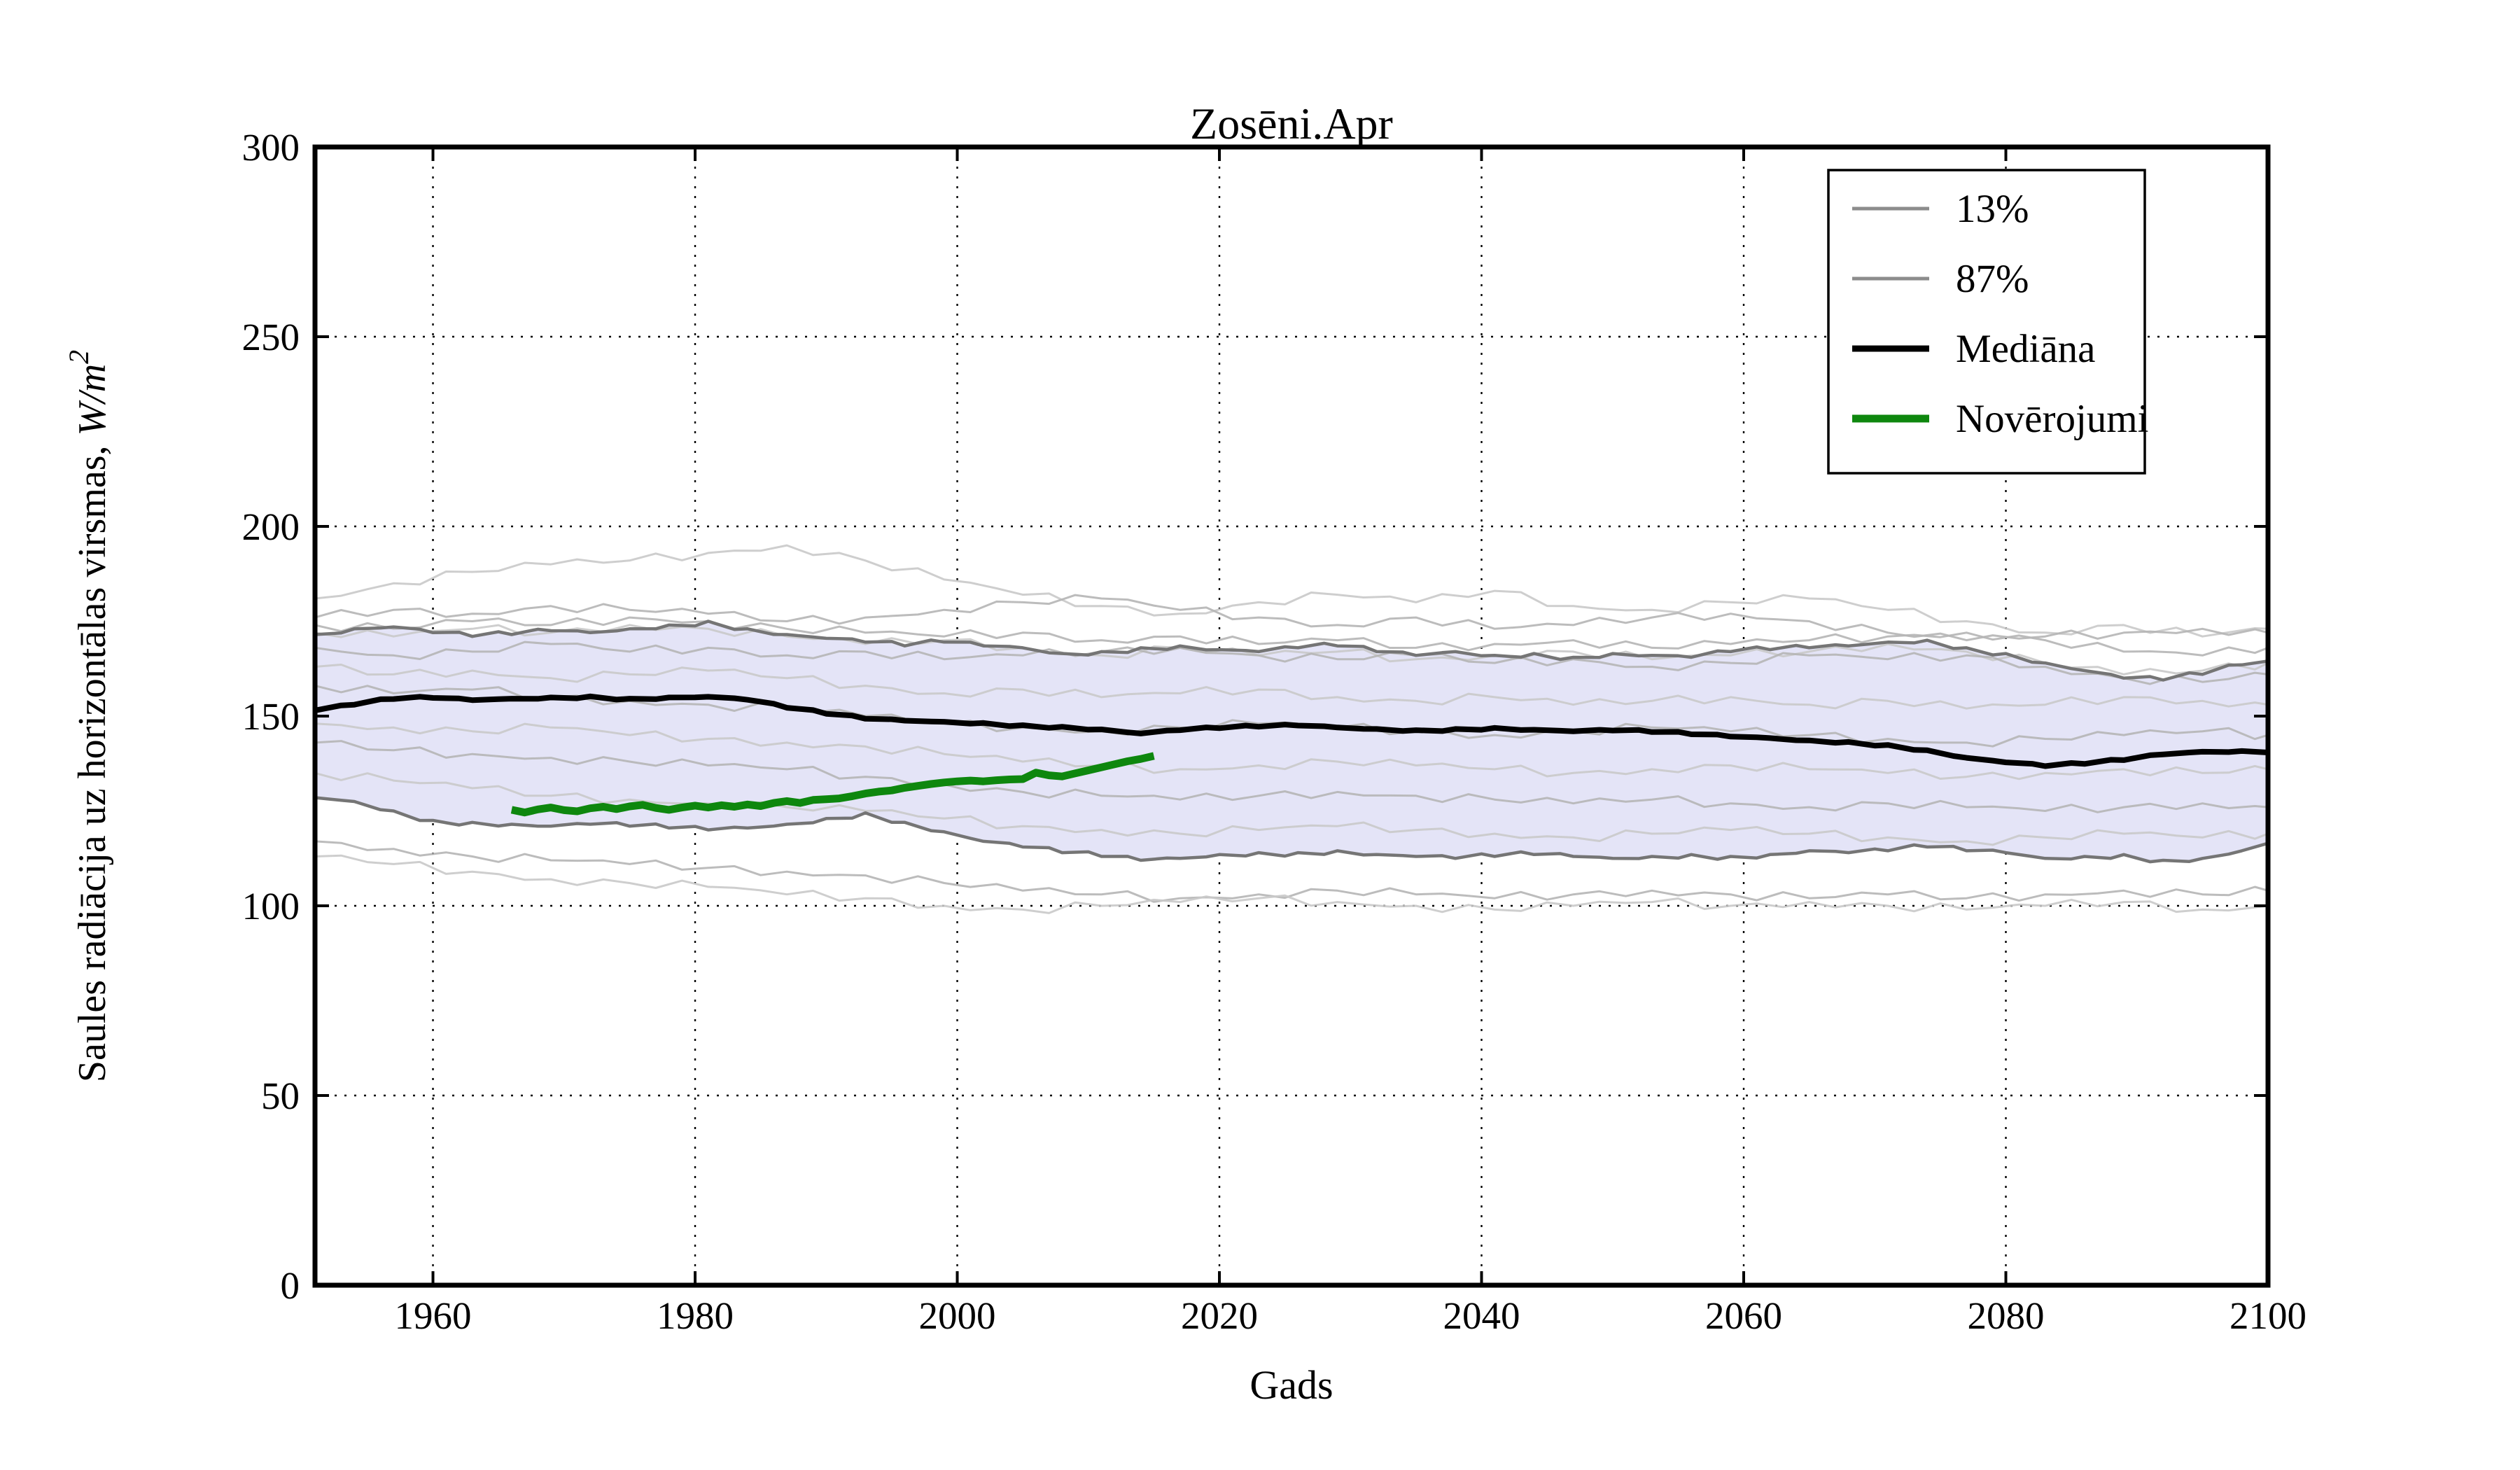  What do you see at coordinates (1940, 209) in the screenshot?
I see `legend-entry-13pct: 13%` at bounding box center [1940, 209].